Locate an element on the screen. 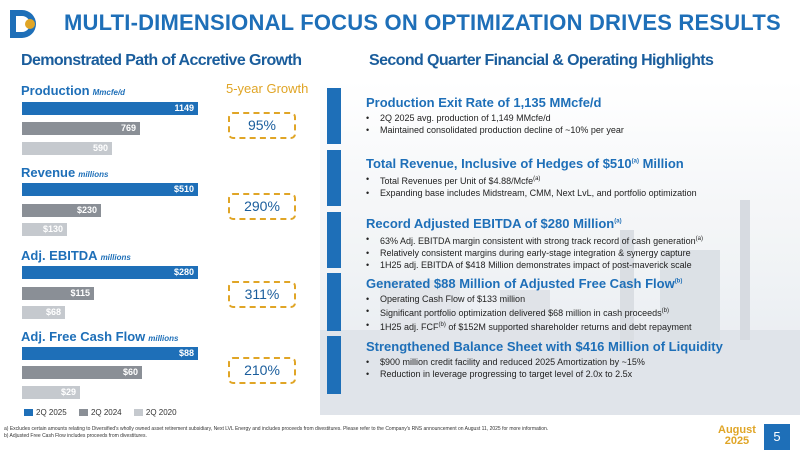 The width and height of the screenshot is (800, 450). bar-adj-fcf-2q2025: $88 is located at coordinates (110, 353).